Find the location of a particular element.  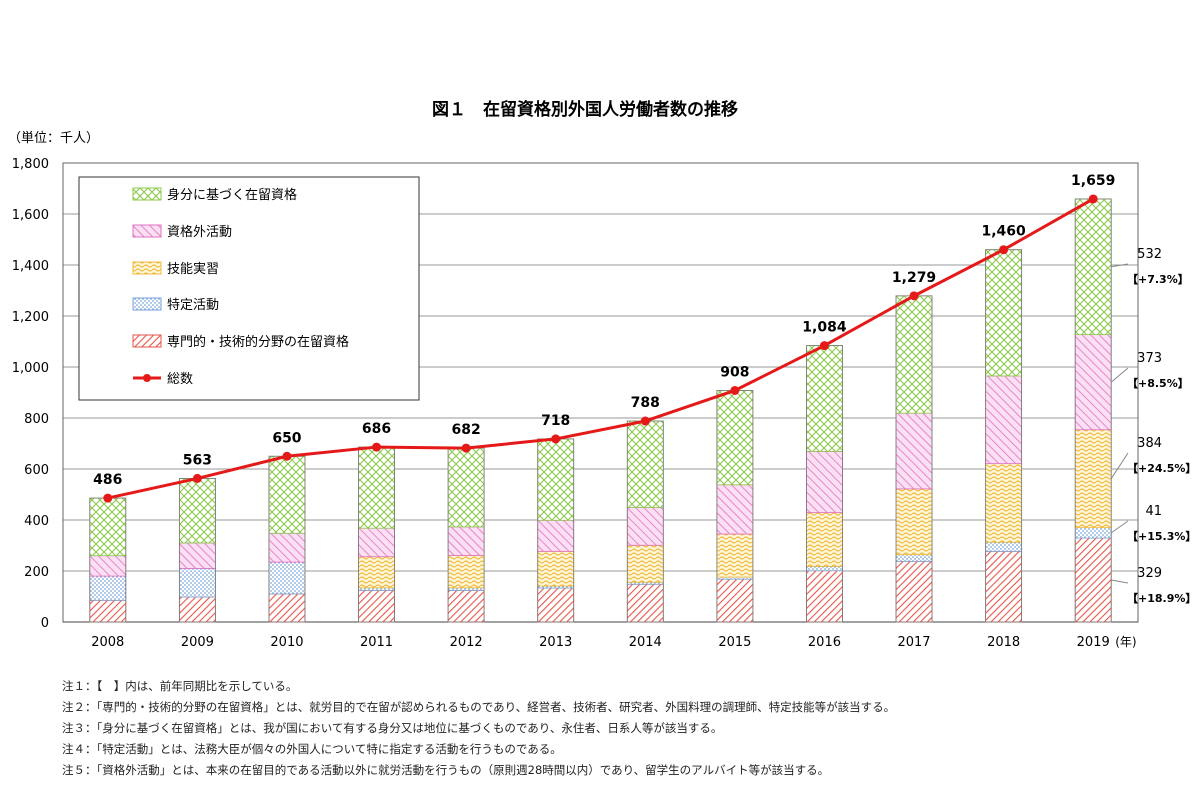

legend-label-shikakugai: 資格外活動 is located at coordinates (199, 232).